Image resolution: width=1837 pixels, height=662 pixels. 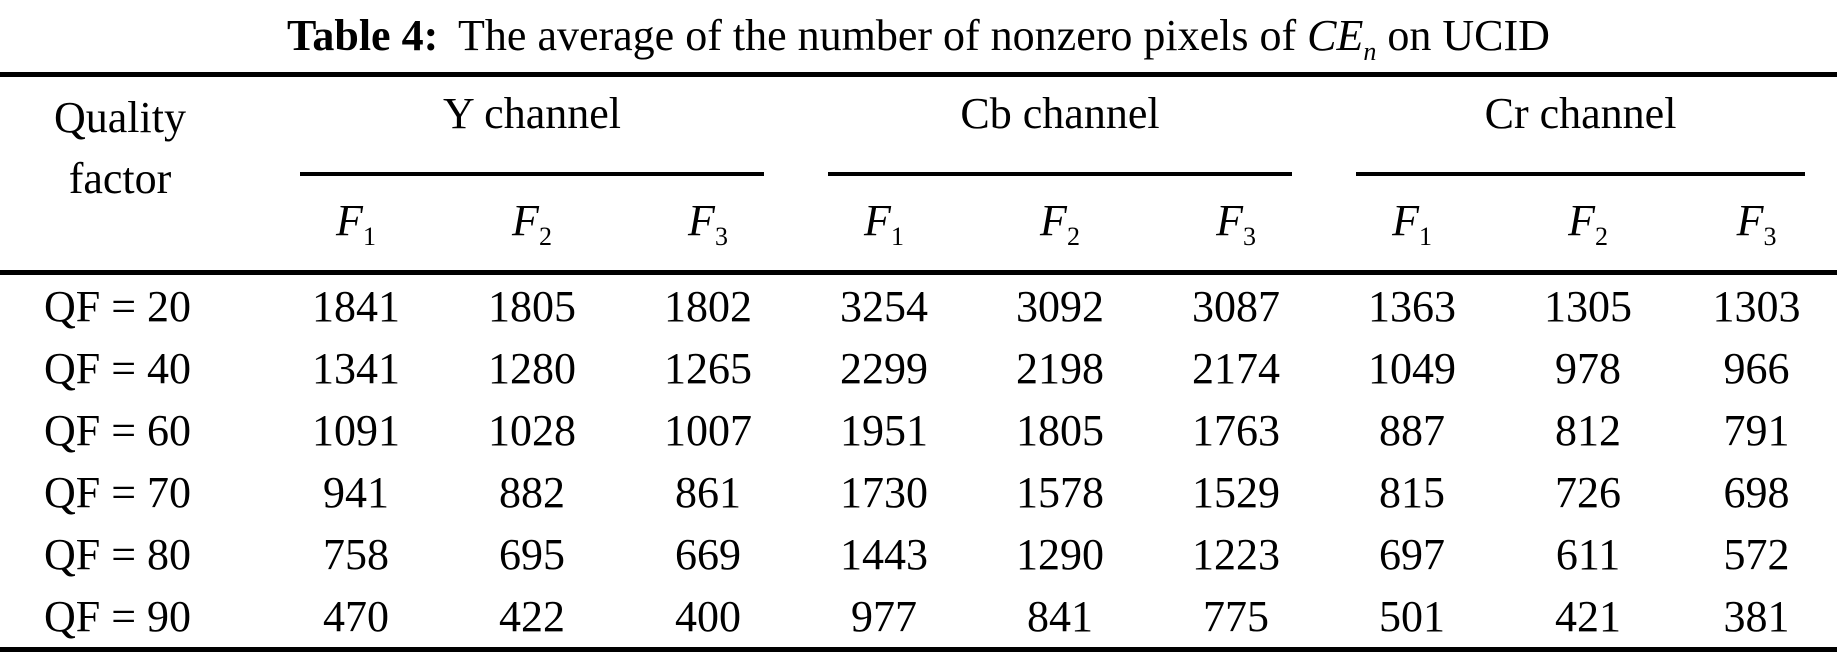 I want to click on table-row: QF = 80 758 695 669 1443 1290 1223 697 611 572, so click(x=918, y=554).